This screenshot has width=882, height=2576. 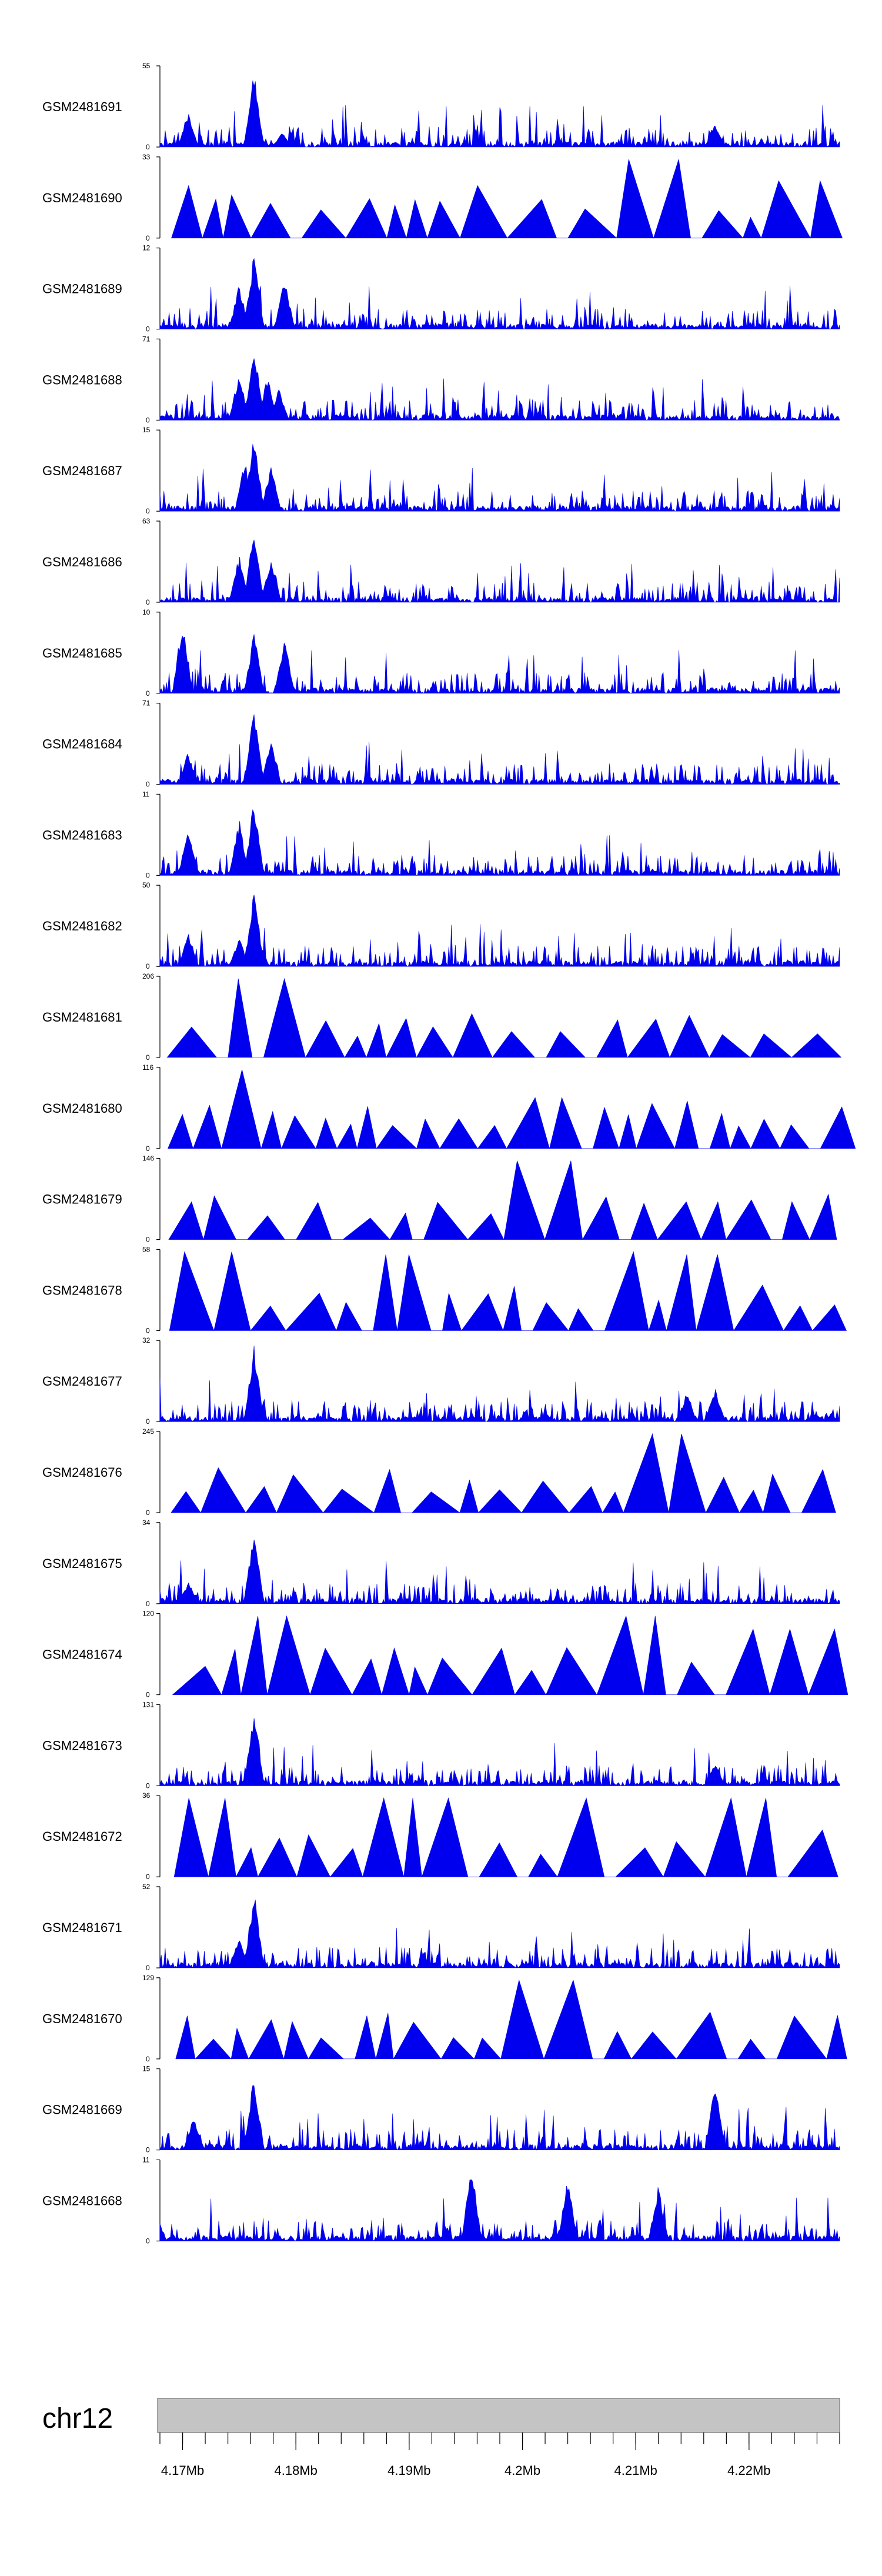 What do you see at coordinates (82, 198) in the screenshot?
I see `track-label: GSM2481690` at bounding box center [82, 198].